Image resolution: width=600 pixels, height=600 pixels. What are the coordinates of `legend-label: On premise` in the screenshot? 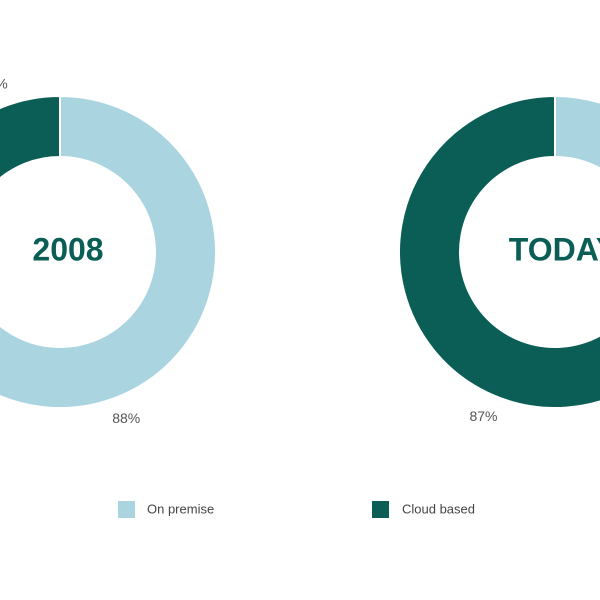 It's located at (180, 508).